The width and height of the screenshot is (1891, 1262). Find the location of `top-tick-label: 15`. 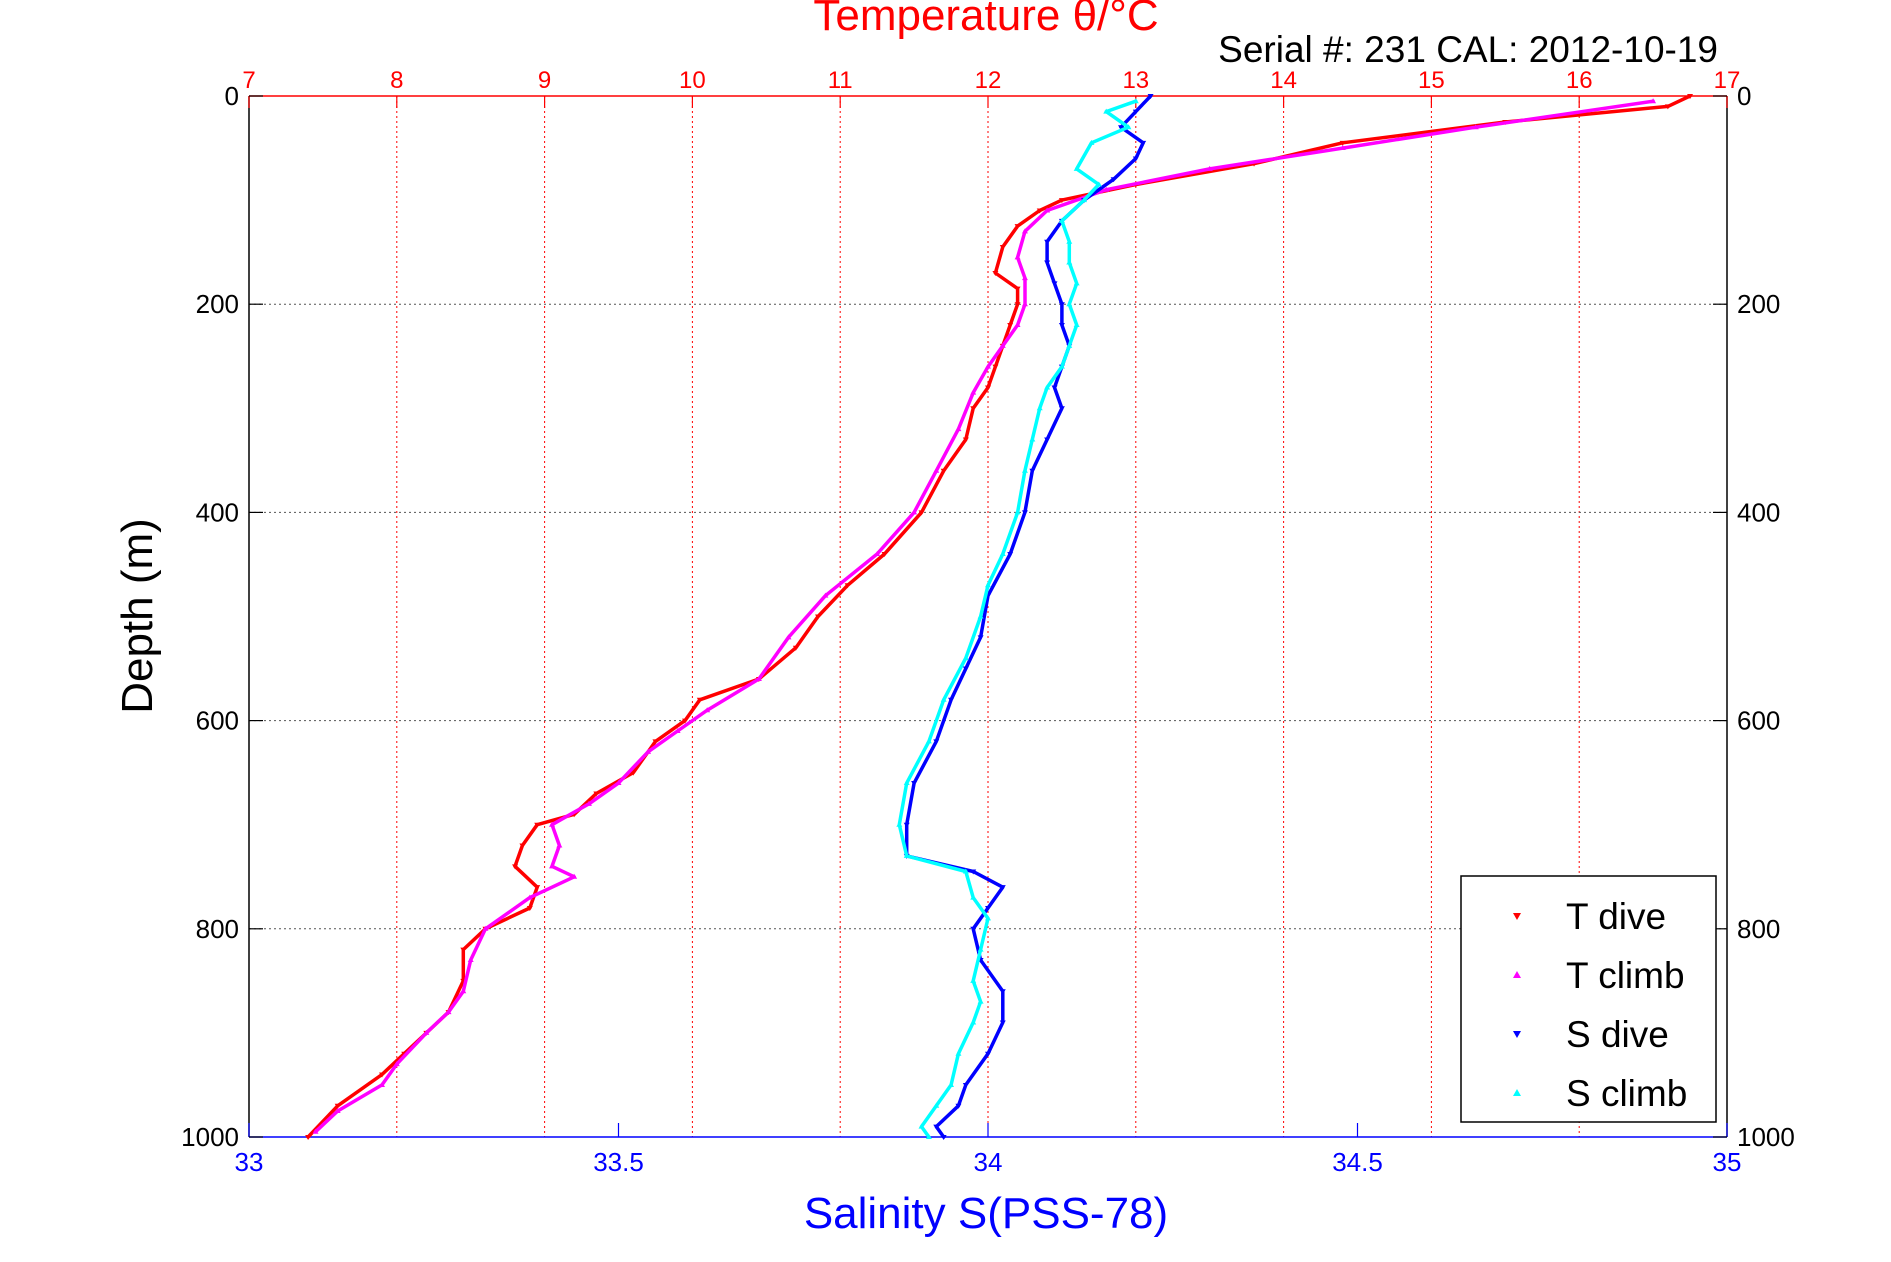

top-tick-label: 15 is located at coordinates (1431, 80).